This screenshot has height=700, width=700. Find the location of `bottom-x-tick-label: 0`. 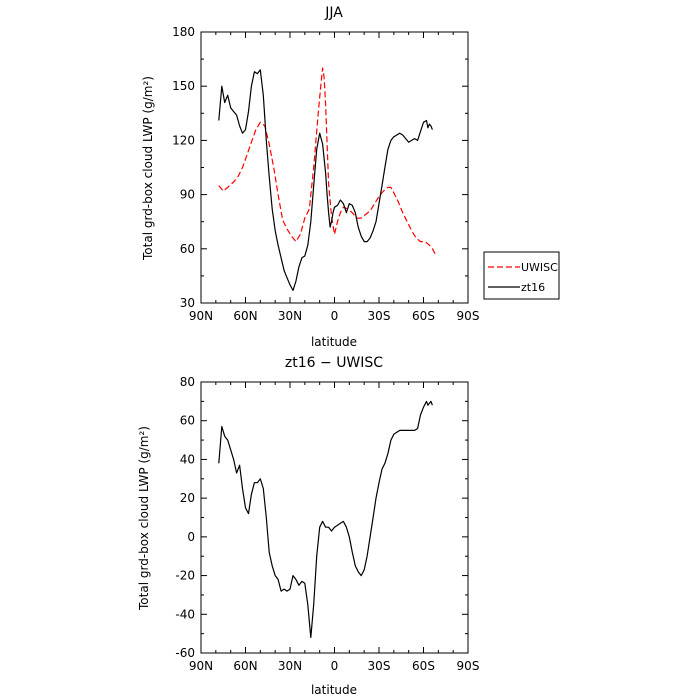

bottom-x-tick-label: 0 is located at coordinates (335, 666).